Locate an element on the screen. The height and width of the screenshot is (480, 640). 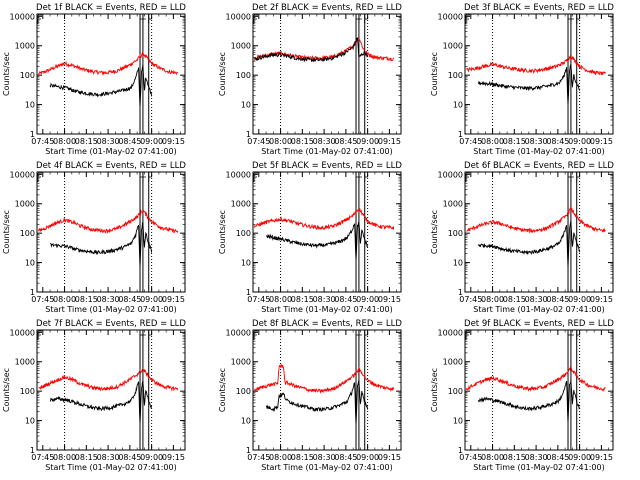
panel-title: Det 5f BLACK = Events, RED = LLD is located at coordinates (327, 166).